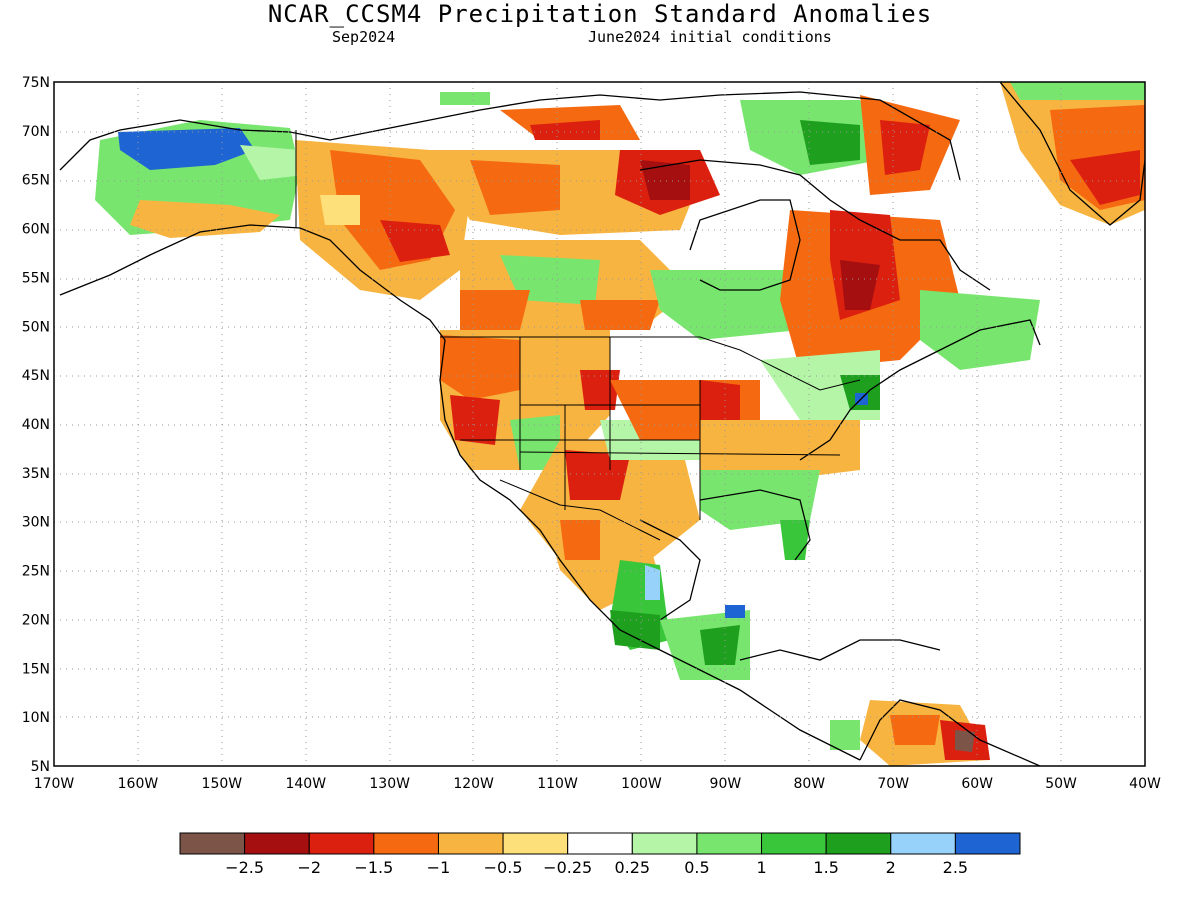 The image size is (1200, 900). Describe the element at coordinates (244, 867) in the screenshot. I see `colorbar-tick-label: −2.5` at that location.